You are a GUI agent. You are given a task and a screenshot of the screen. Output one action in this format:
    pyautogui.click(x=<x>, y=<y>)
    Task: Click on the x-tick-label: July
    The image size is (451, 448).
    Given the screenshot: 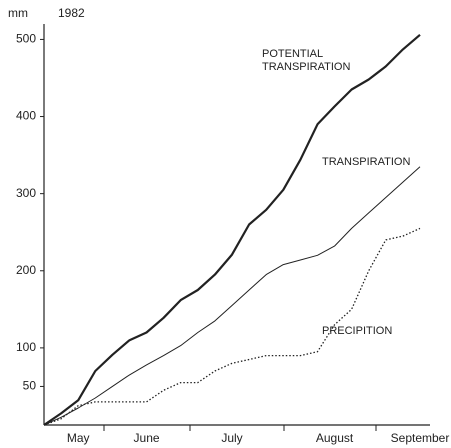 What is the action you would take?
    pyautogui.click(x=231, y=438)
    